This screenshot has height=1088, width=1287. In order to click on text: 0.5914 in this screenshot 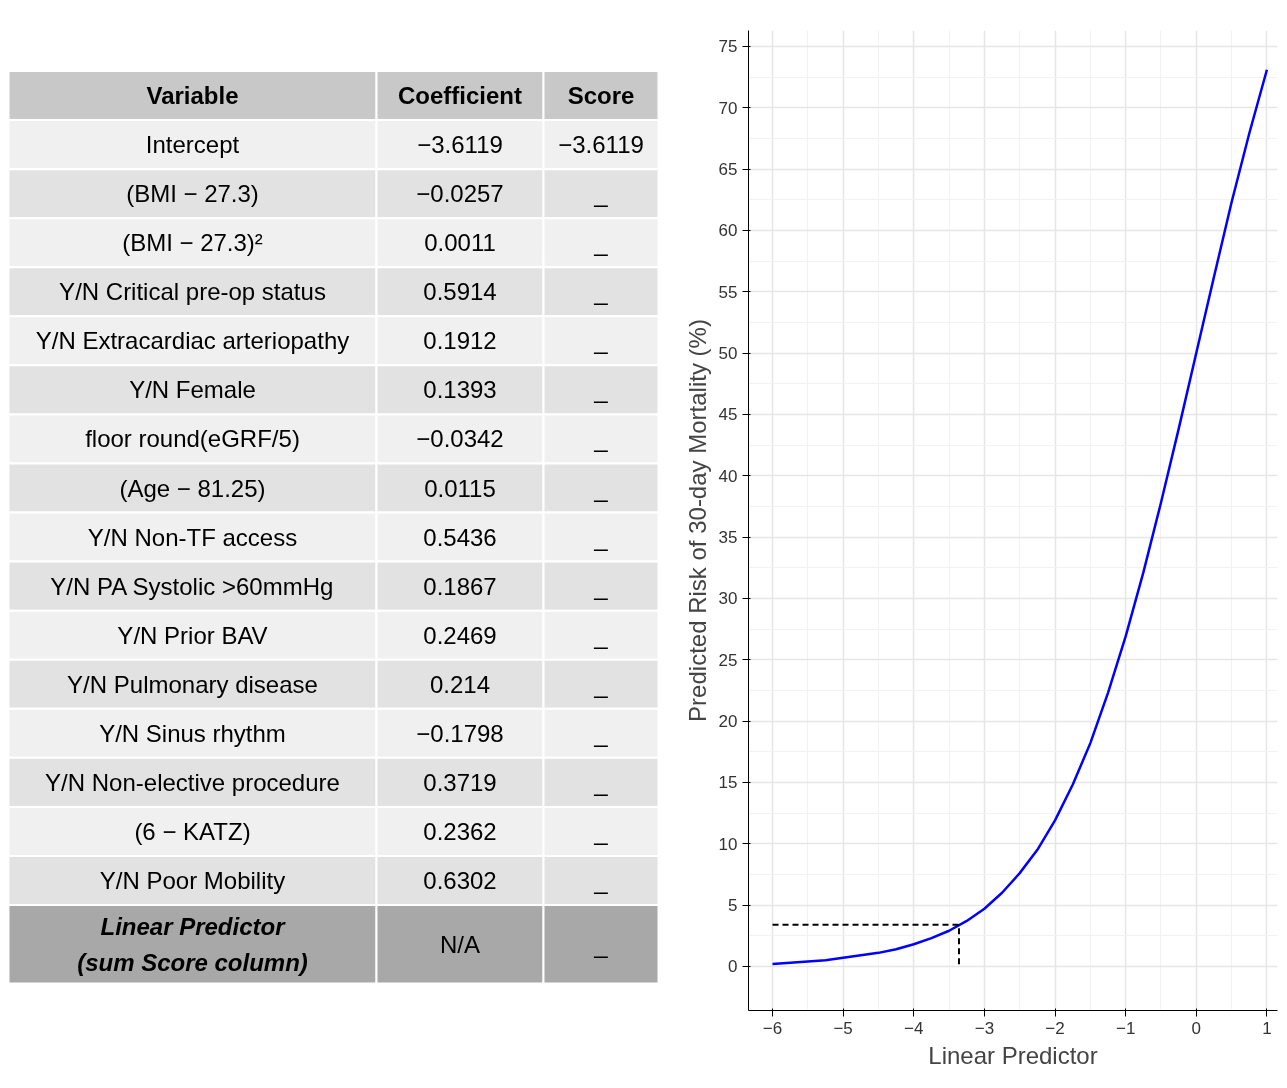, I will do `click(460, 292)`.